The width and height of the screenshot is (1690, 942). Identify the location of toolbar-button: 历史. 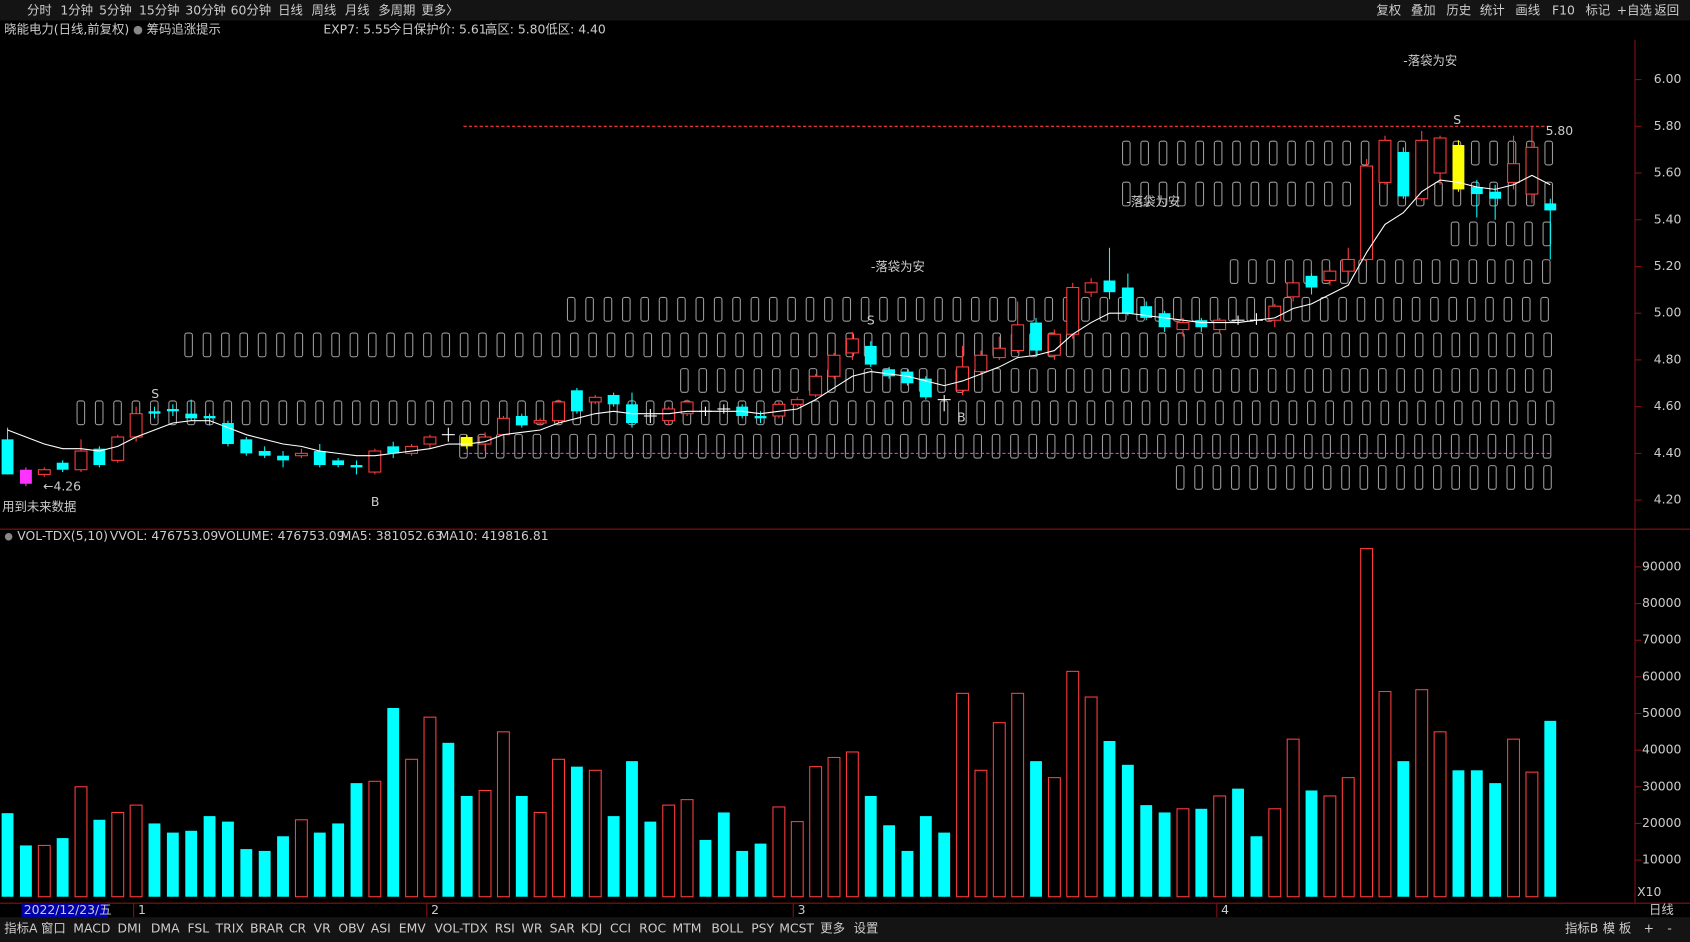
(1458, 9).